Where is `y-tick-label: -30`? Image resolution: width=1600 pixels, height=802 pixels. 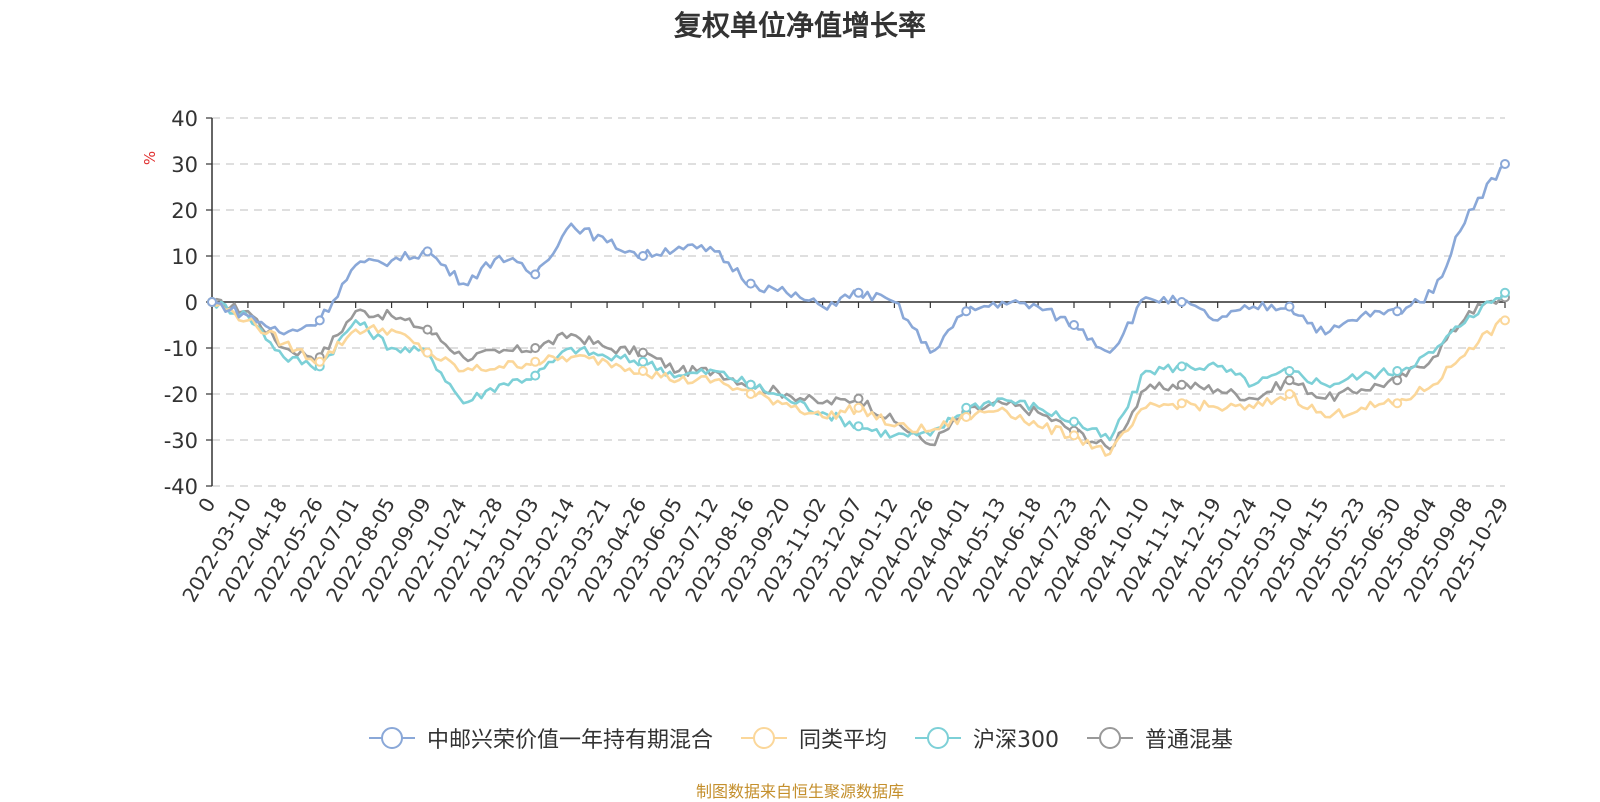 y-tick-label: -30 is located at coordinates (181, 441).